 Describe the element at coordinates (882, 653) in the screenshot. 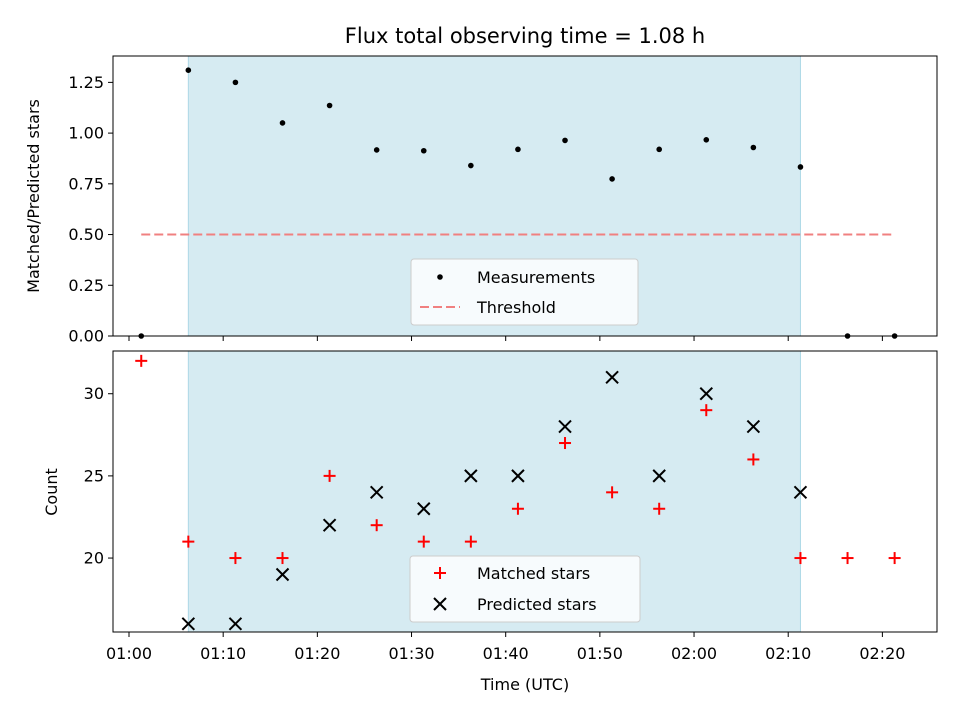

I see `x-tick-label: 02:20` at that location.